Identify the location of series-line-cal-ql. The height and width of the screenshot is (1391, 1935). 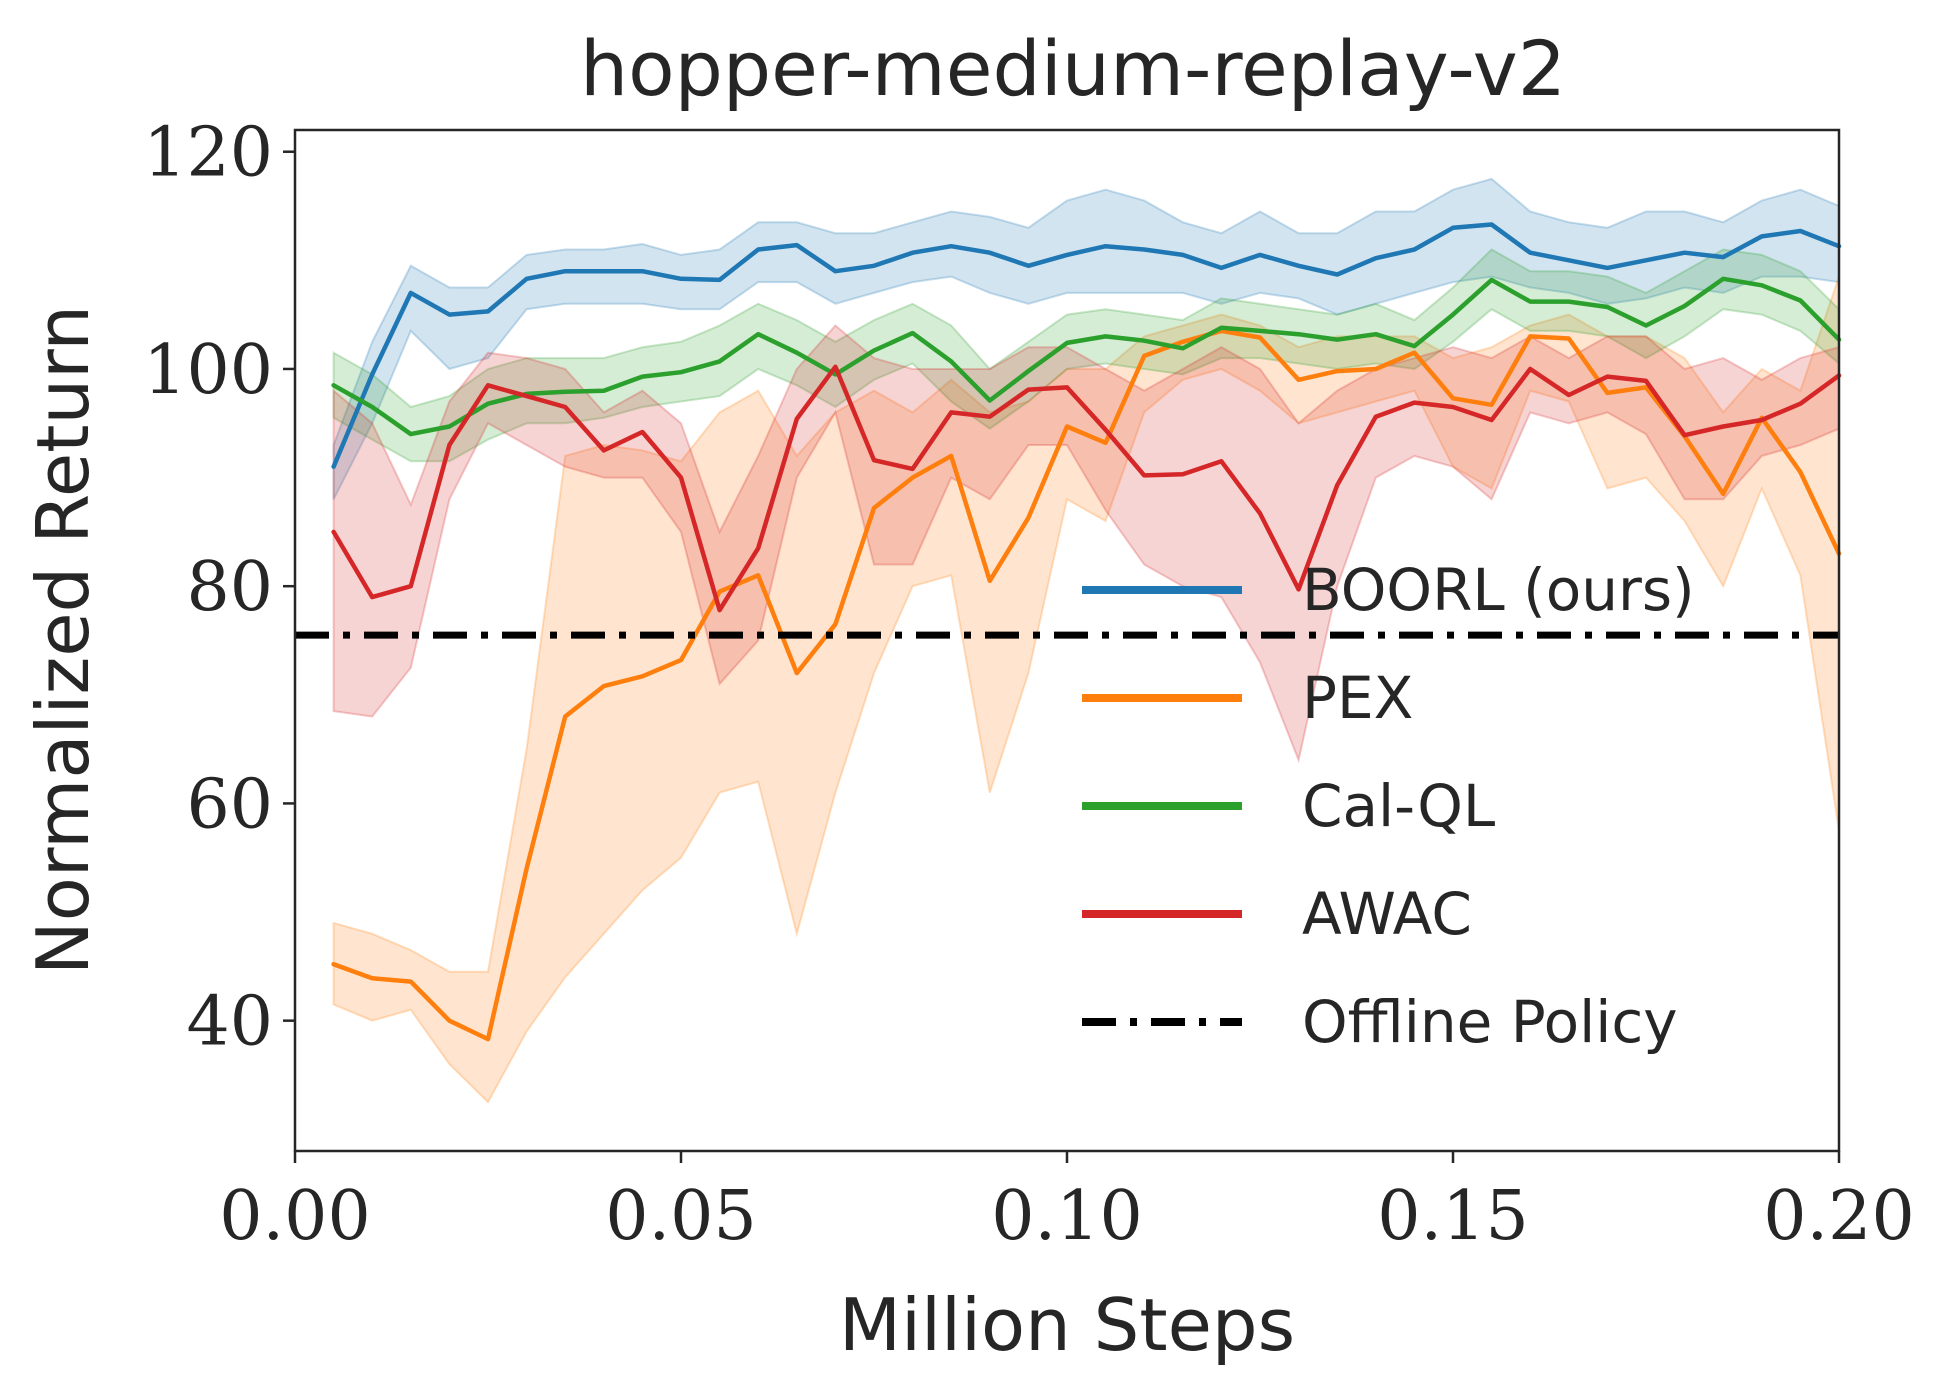
(1086, 356).